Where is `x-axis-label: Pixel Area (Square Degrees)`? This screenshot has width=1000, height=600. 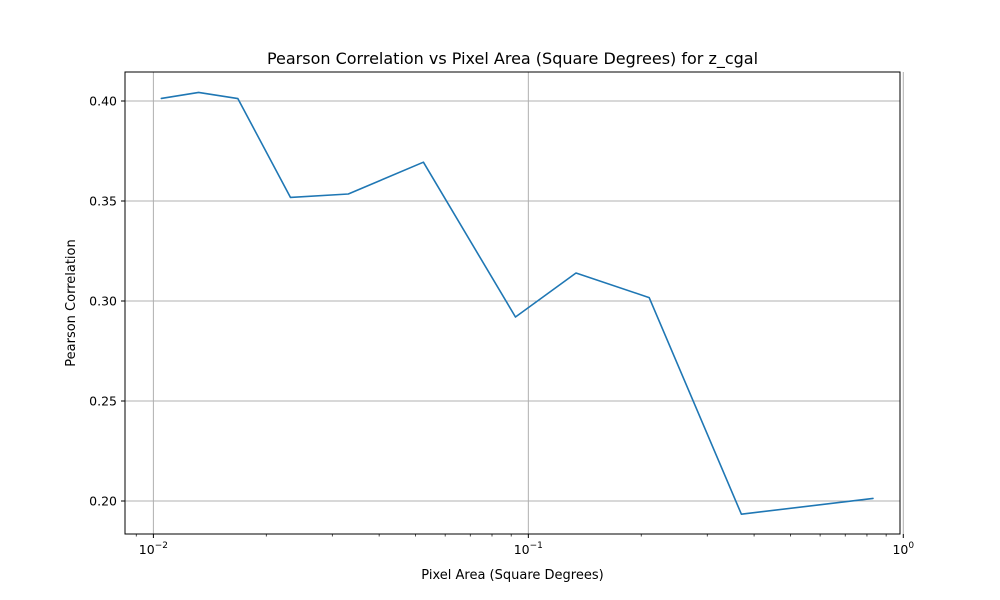
x-axis-label: Pixel Area (Square Degrees) is located at coordinates (512, 575).